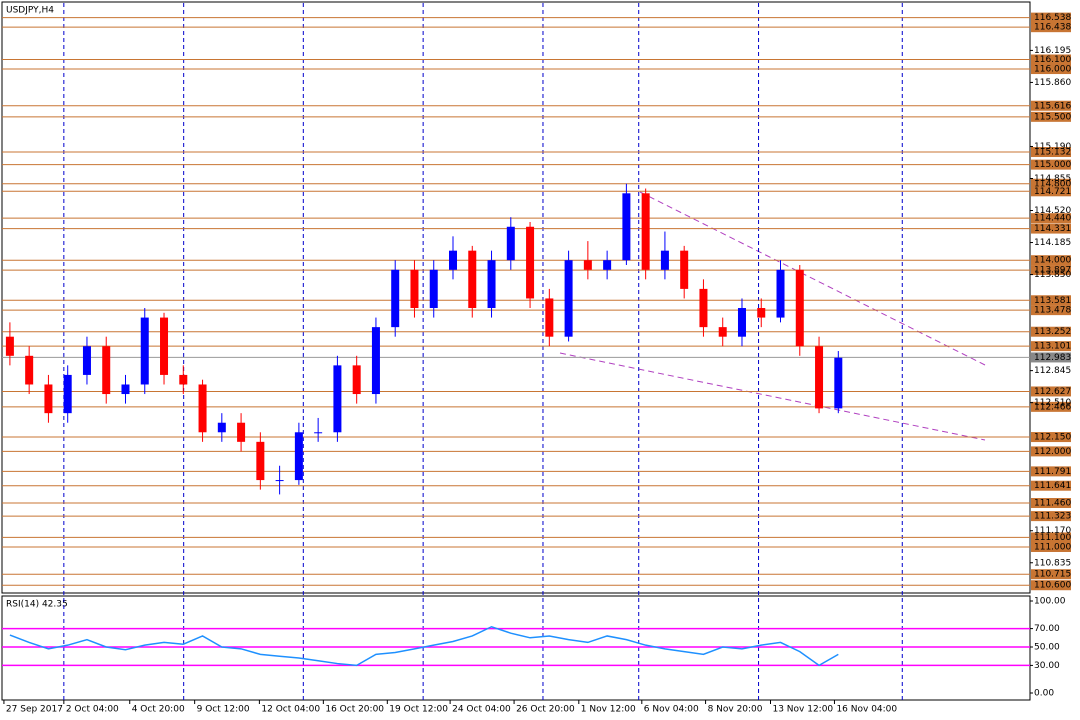  Describe the element at coordinates (1052, 117) in the screenshot. I see `level-label: 115.500` at that location.